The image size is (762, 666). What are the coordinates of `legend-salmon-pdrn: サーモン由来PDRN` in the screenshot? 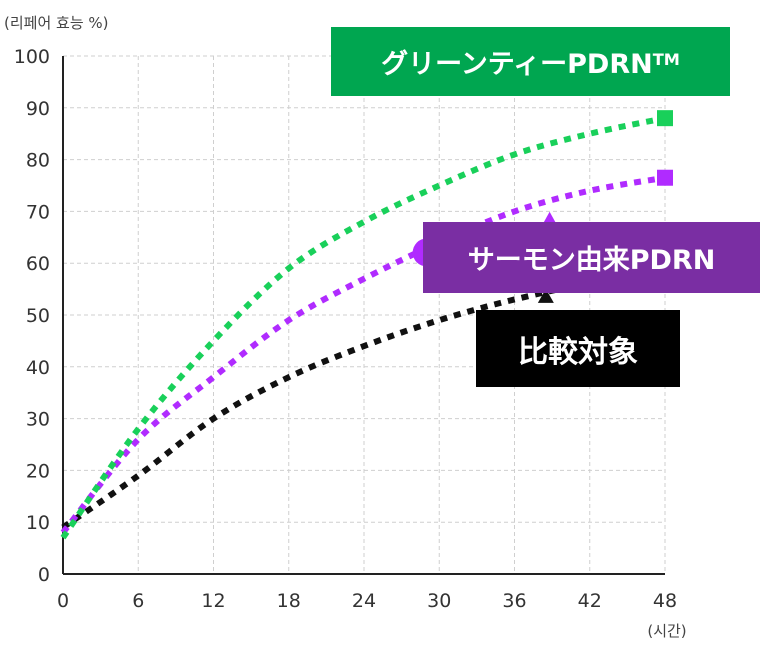 It's located at (591, 257).